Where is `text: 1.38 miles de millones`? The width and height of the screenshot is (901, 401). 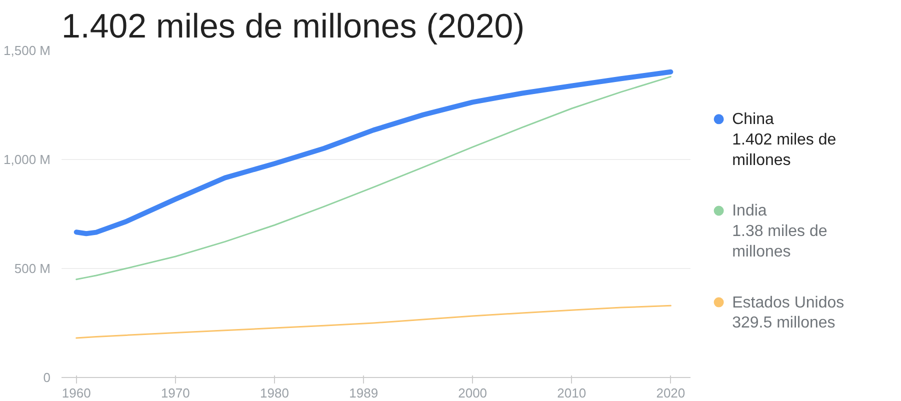 text: 1.38 miles de millones is located at coordinates (780, 242).